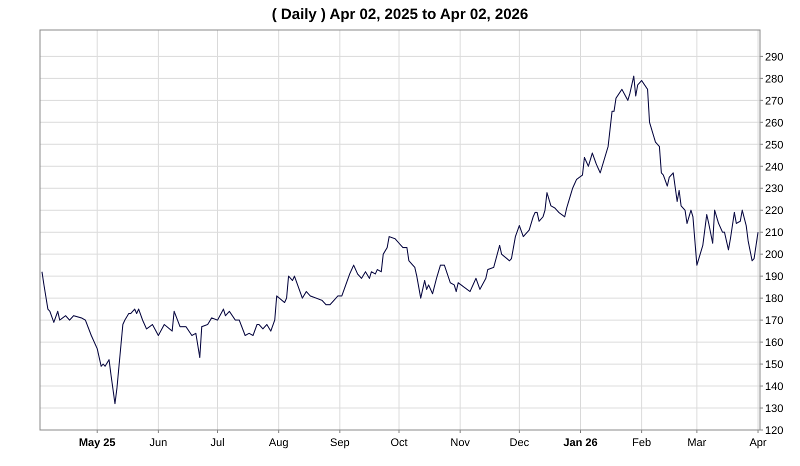  I want to click on x-tick-label: Aug, so click(278, 443).